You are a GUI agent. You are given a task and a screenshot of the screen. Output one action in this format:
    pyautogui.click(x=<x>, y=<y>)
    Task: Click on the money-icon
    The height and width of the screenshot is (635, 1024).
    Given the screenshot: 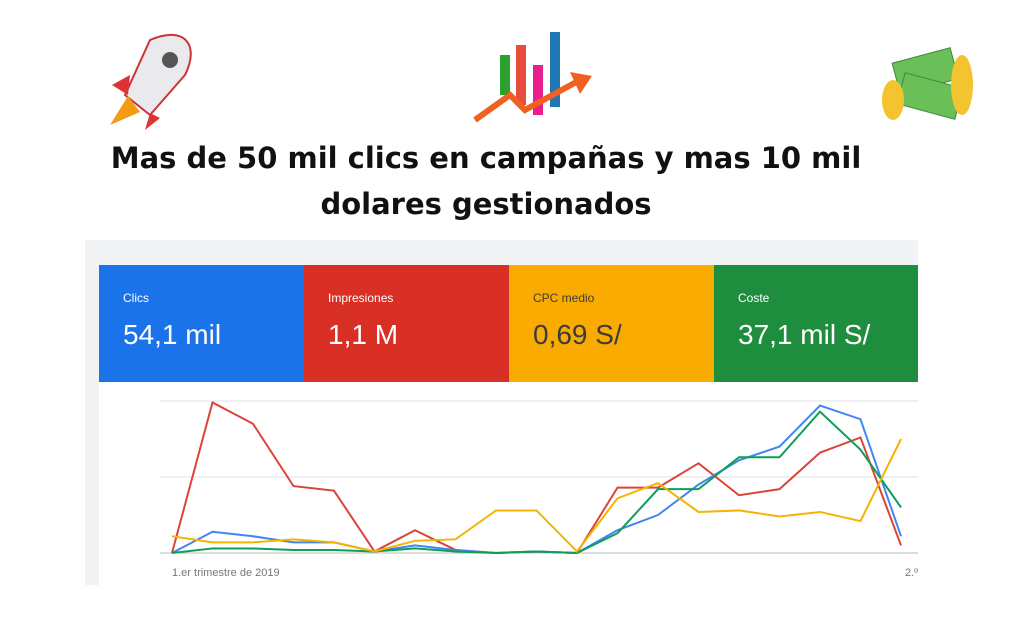 What is the action you would take?
    pyautogui.click(x=927, y=83)
    